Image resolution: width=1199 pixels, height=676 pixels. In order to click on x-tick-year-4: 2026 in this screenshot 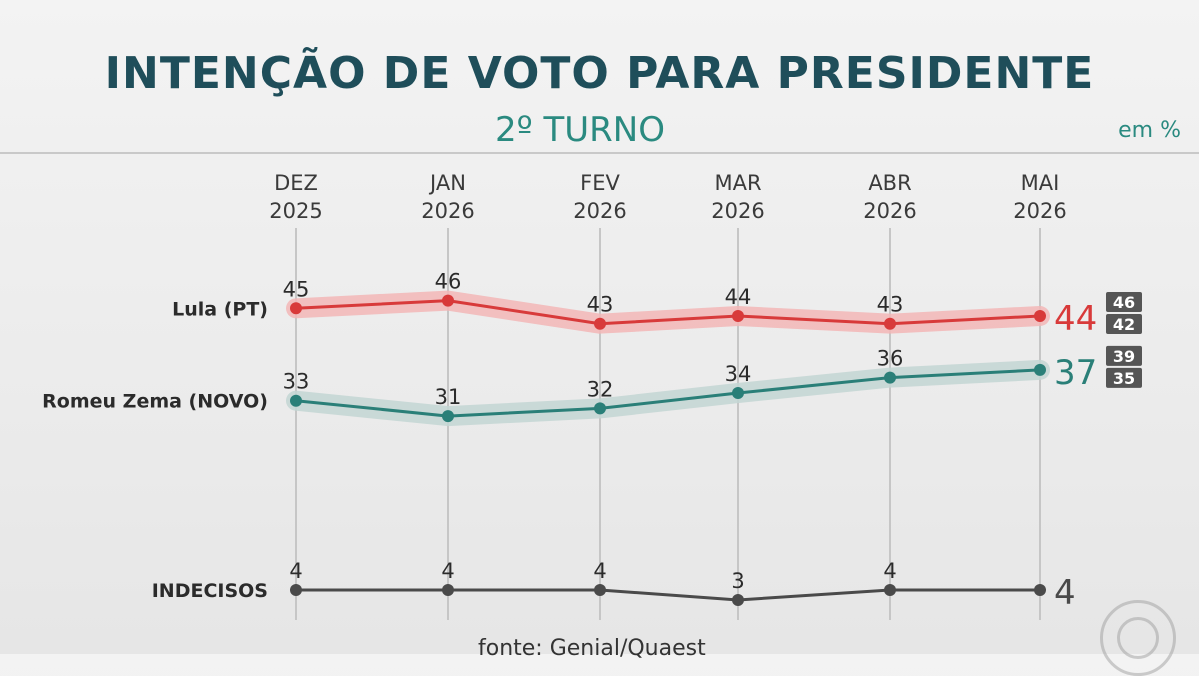, I will do `click(889, 211)`.